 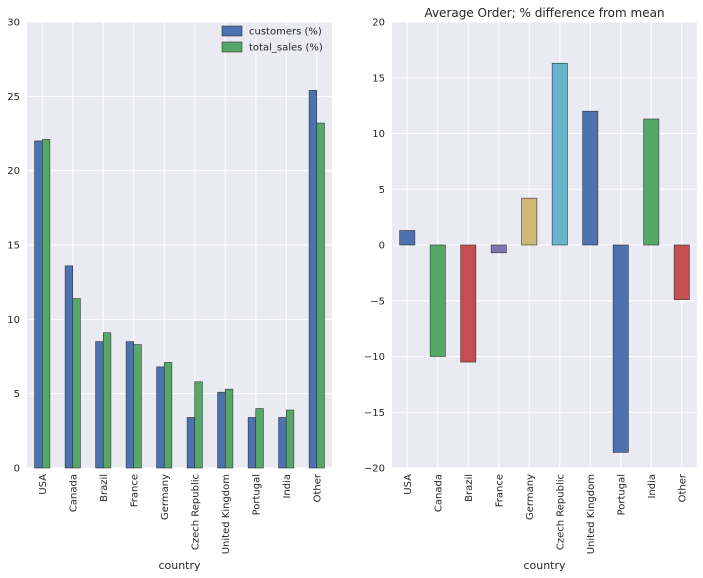 What do you see at coordinates (46, 304) in the screenshot?
I see `bar-total-sales-usa` at bounding box center [46, 304].